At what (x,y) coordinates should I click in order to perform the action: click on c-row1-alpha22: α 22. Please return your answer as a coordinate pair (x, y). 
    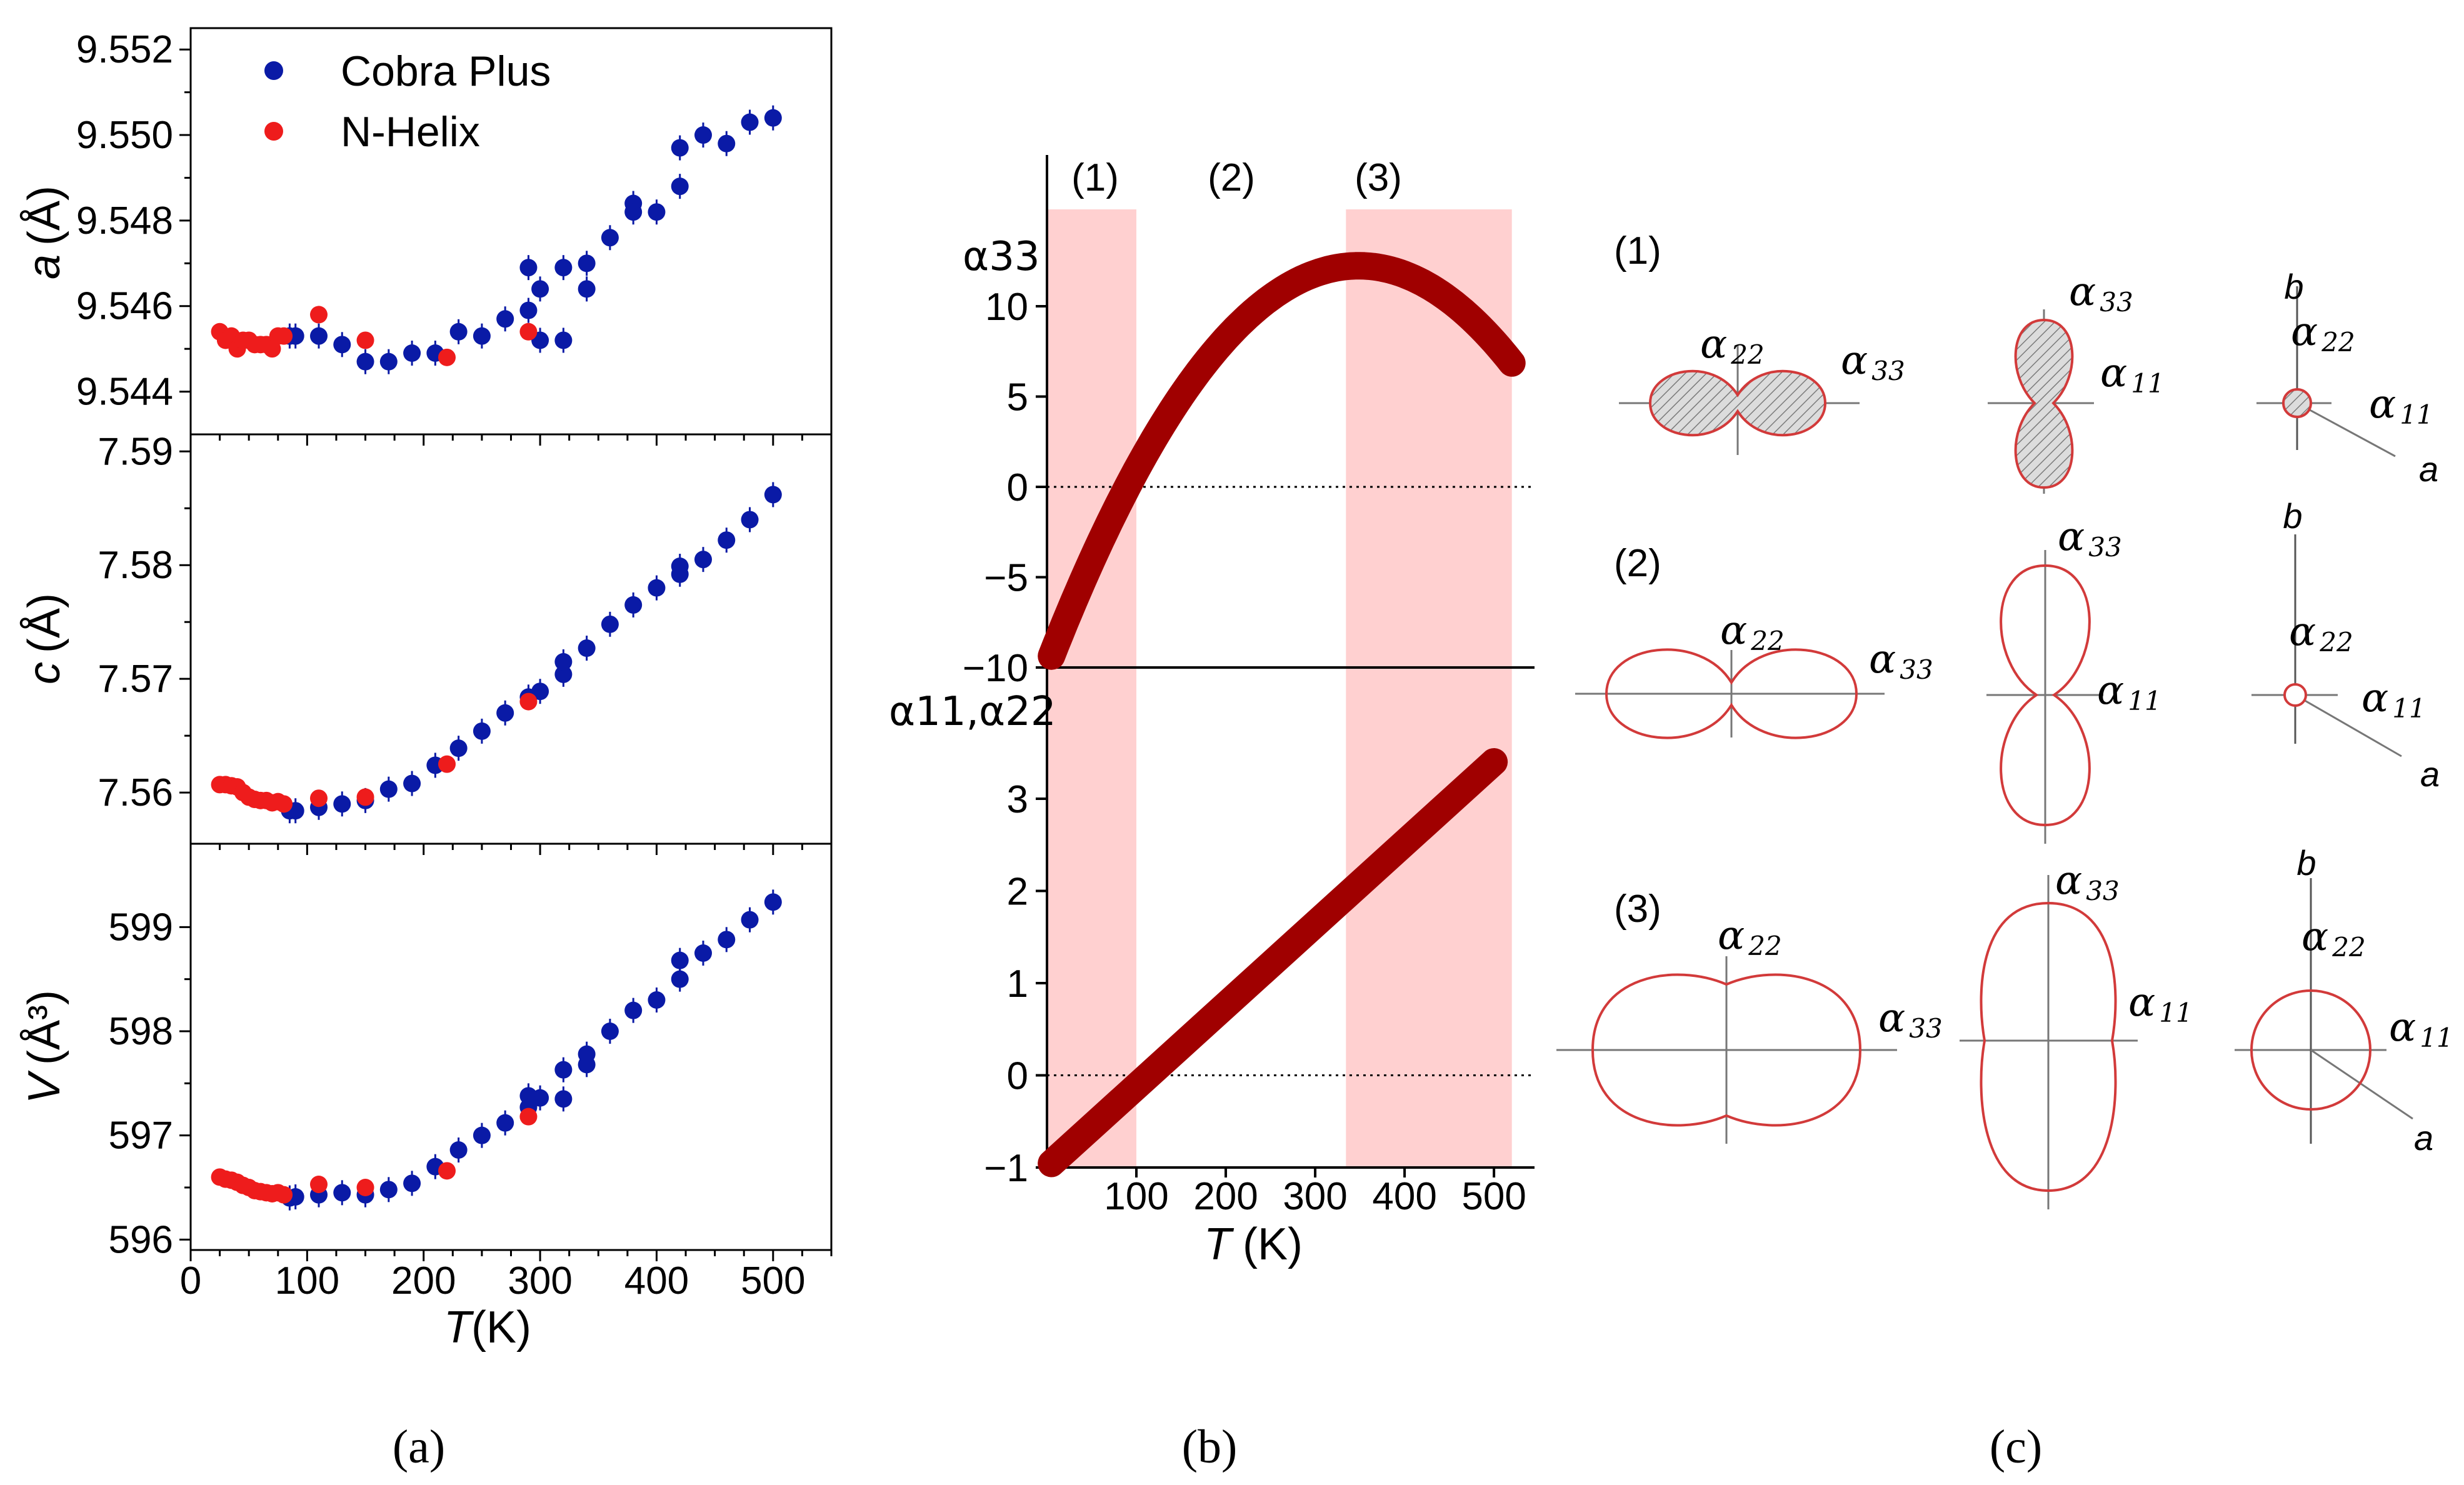
    Looking at the image, I should click on (1732, 346).